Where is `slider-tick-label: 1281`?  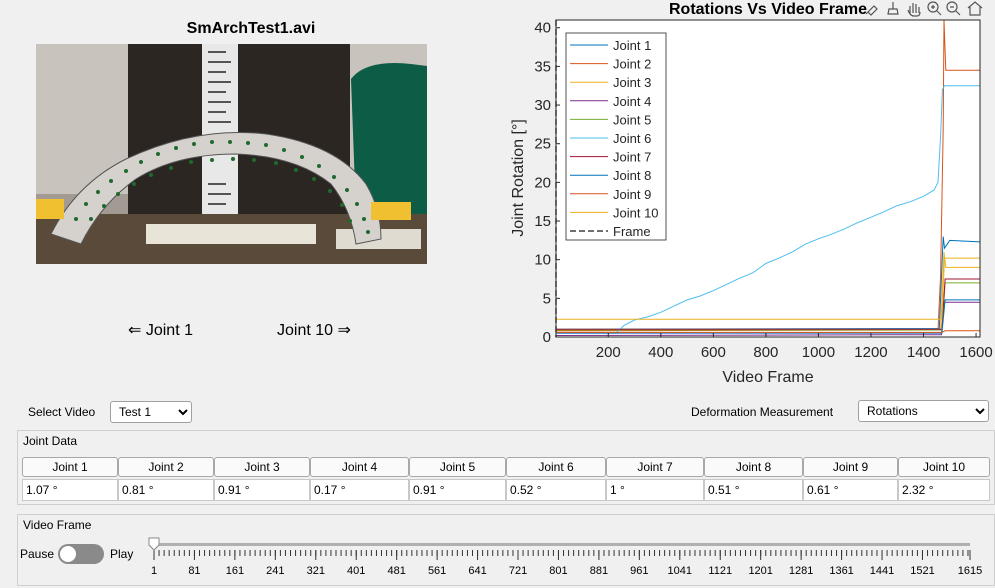
slider-tick-label: 1281 is located at coordinates (801, 571).